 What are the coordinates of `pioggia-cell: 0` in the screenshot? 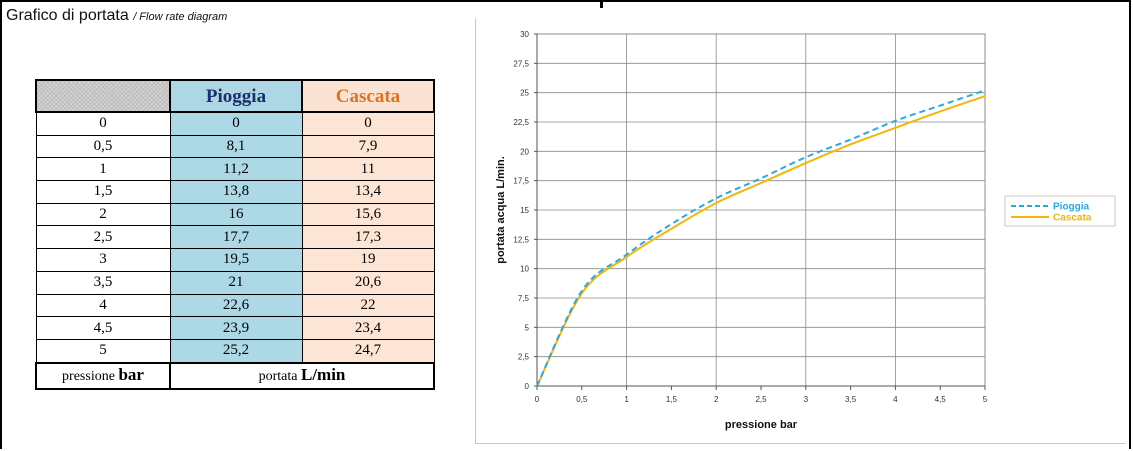 It's located at (236, 123).